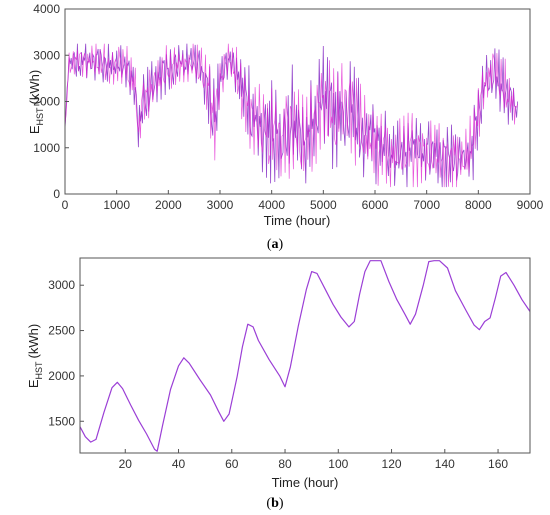 This screenshot has height=515, width=550. I want to click on chart-b-x-tick-label: 140, so click(445, 464).